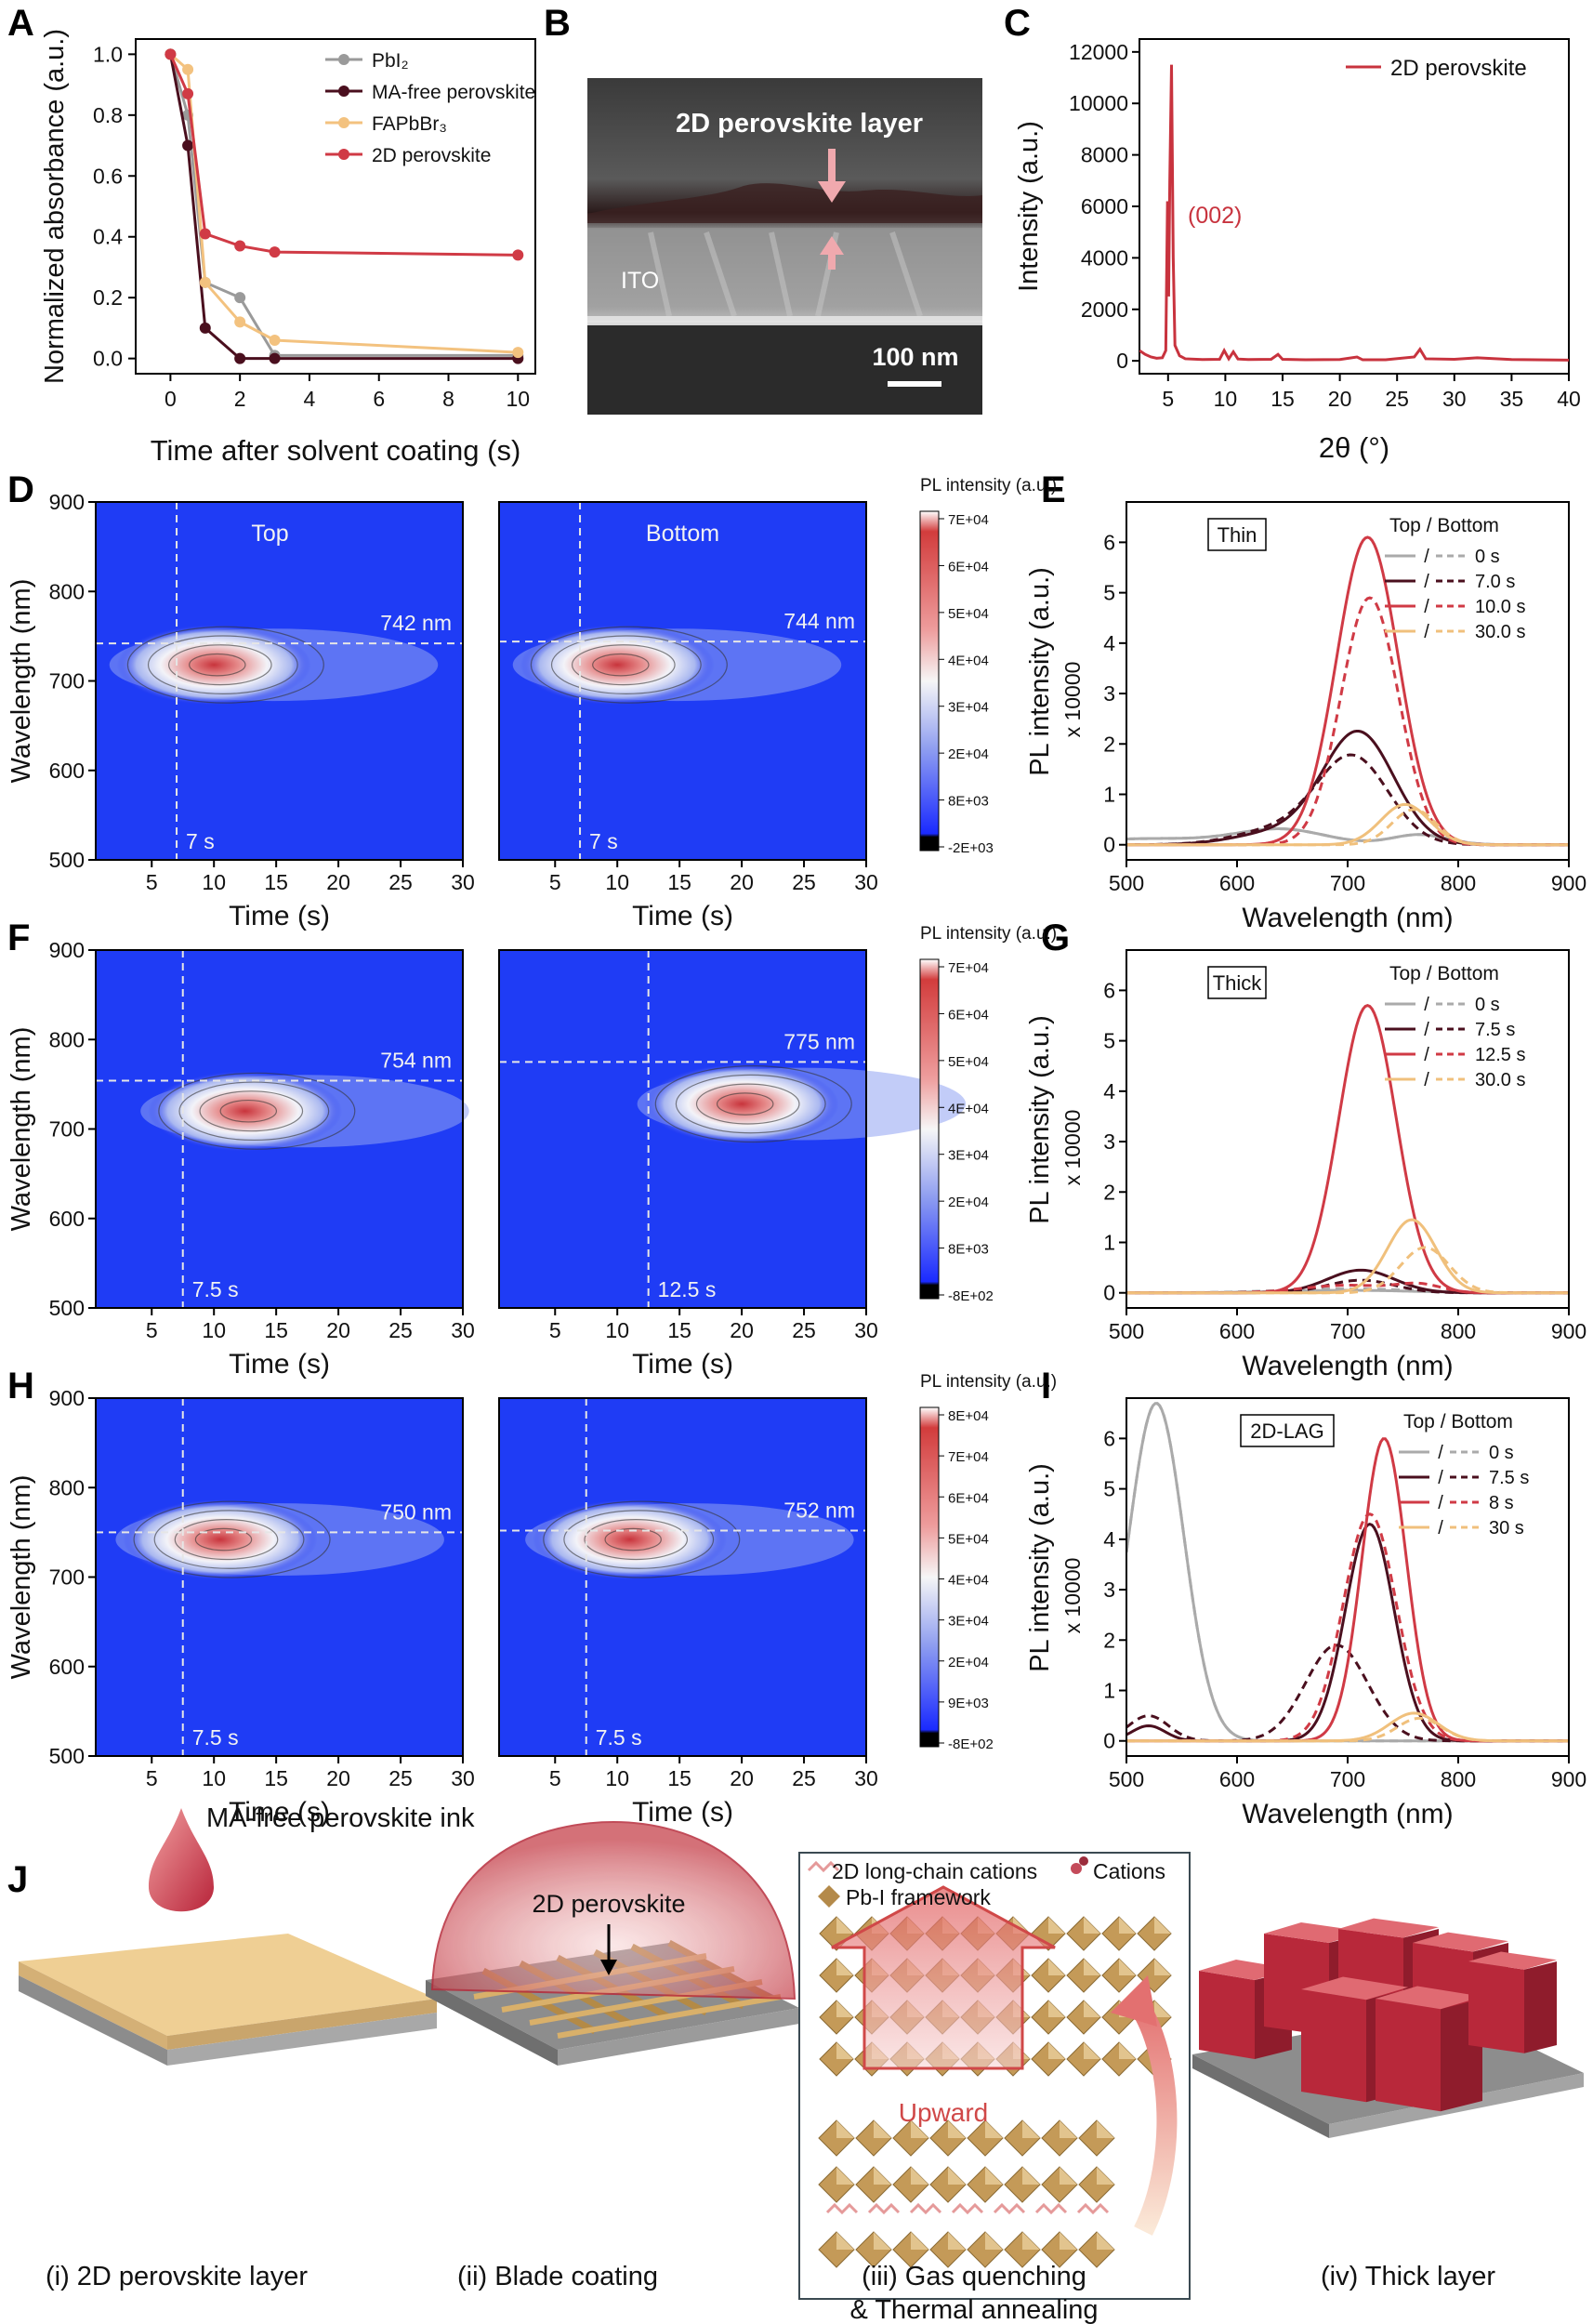 The image size is (1593, 2324). I want to click on panel-j-legend-2d-cations: 2D long-chain cations, so click(934, 1871).